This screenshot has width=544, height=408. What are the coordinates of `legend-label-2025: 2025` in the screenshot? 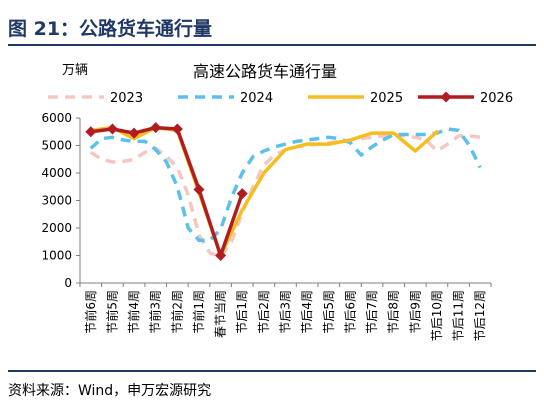 It's located at (386, 98).